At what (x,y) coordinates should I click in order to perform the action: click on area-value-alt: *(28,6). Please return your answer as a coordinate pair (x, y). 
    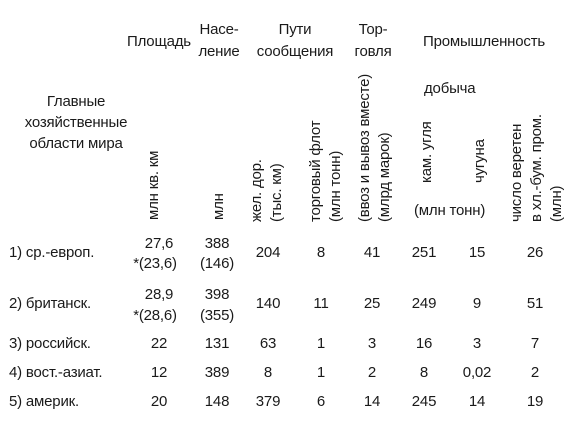
    Looking at the image, I should click on (155, 315).